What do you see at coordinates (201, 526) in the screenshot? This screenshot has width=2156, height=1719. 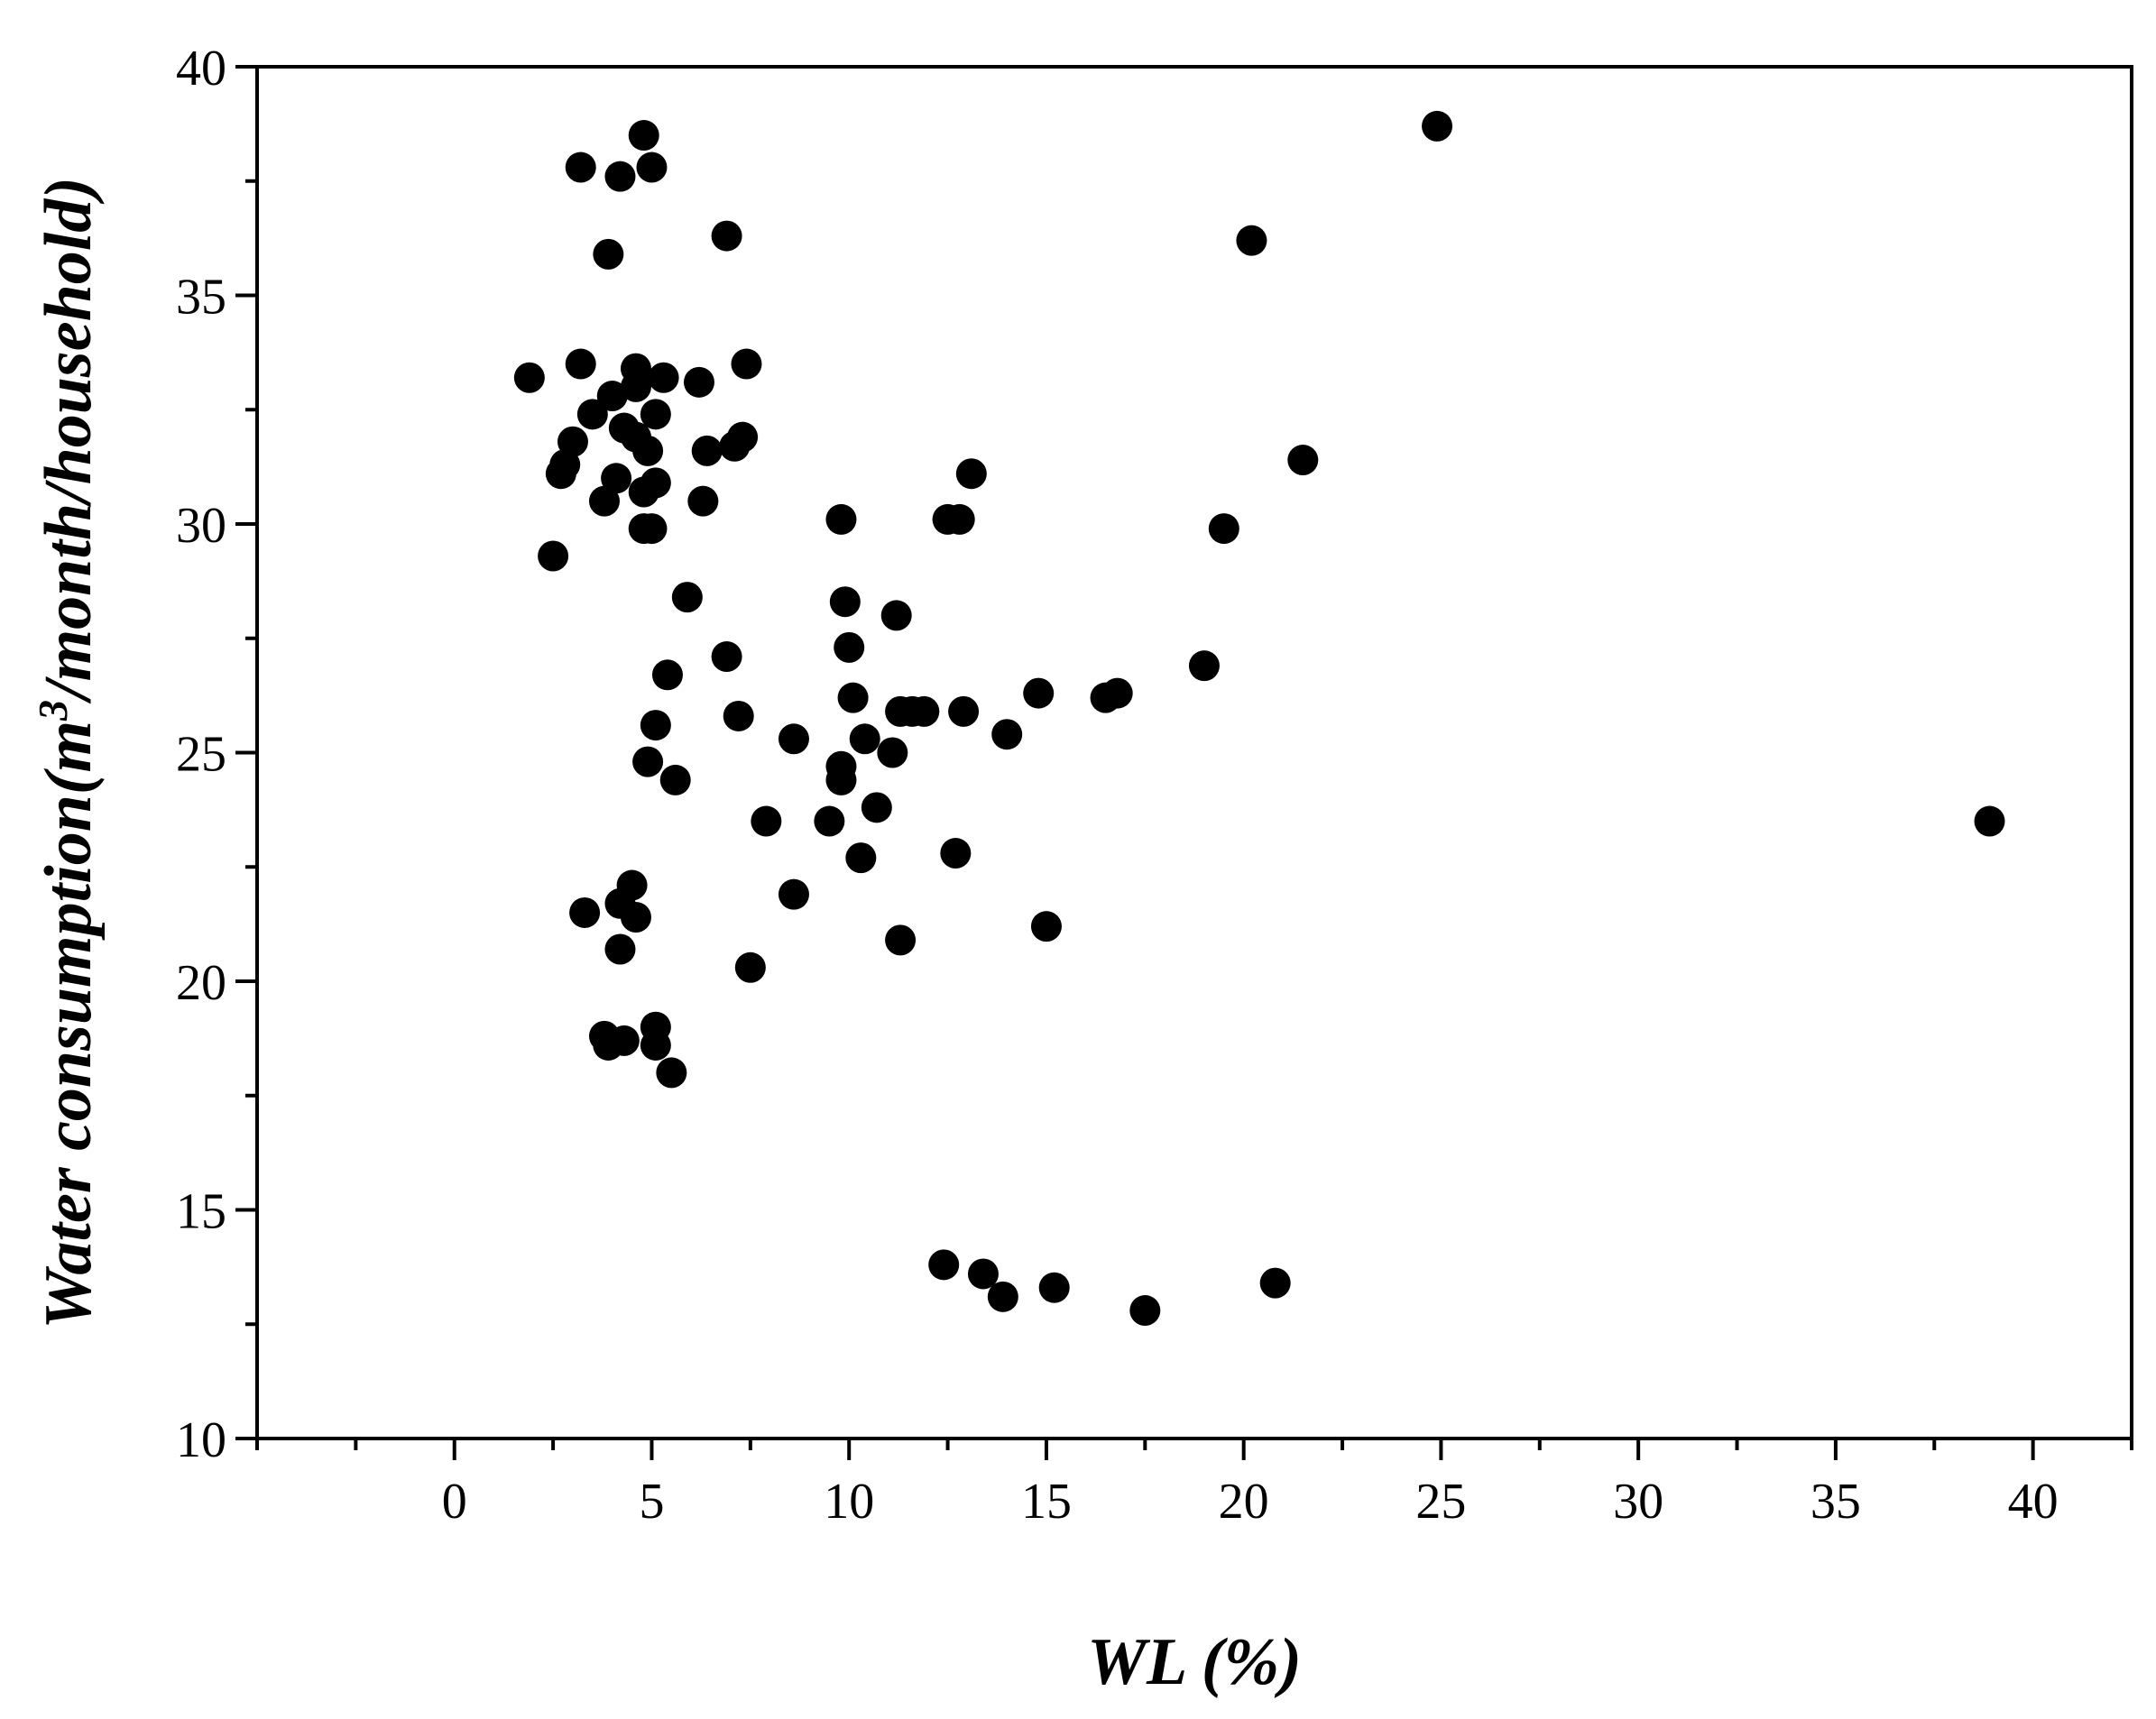 I see `y-tick-label: 30` at bounding box center [201, 526].